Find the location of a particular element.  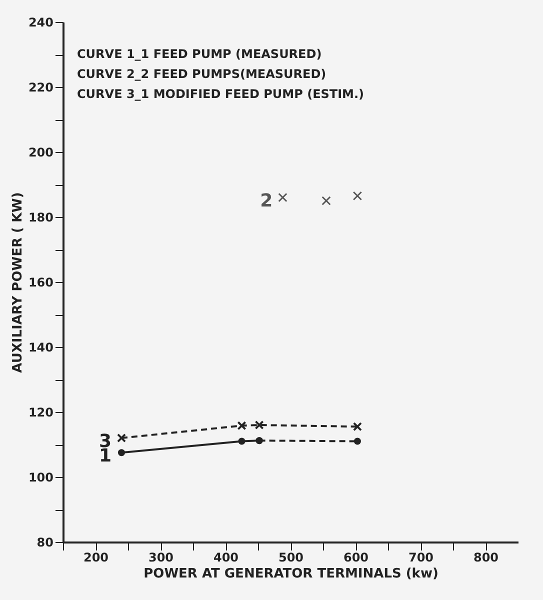

x-tick-label: 300 is located at coordinates (161, 557).